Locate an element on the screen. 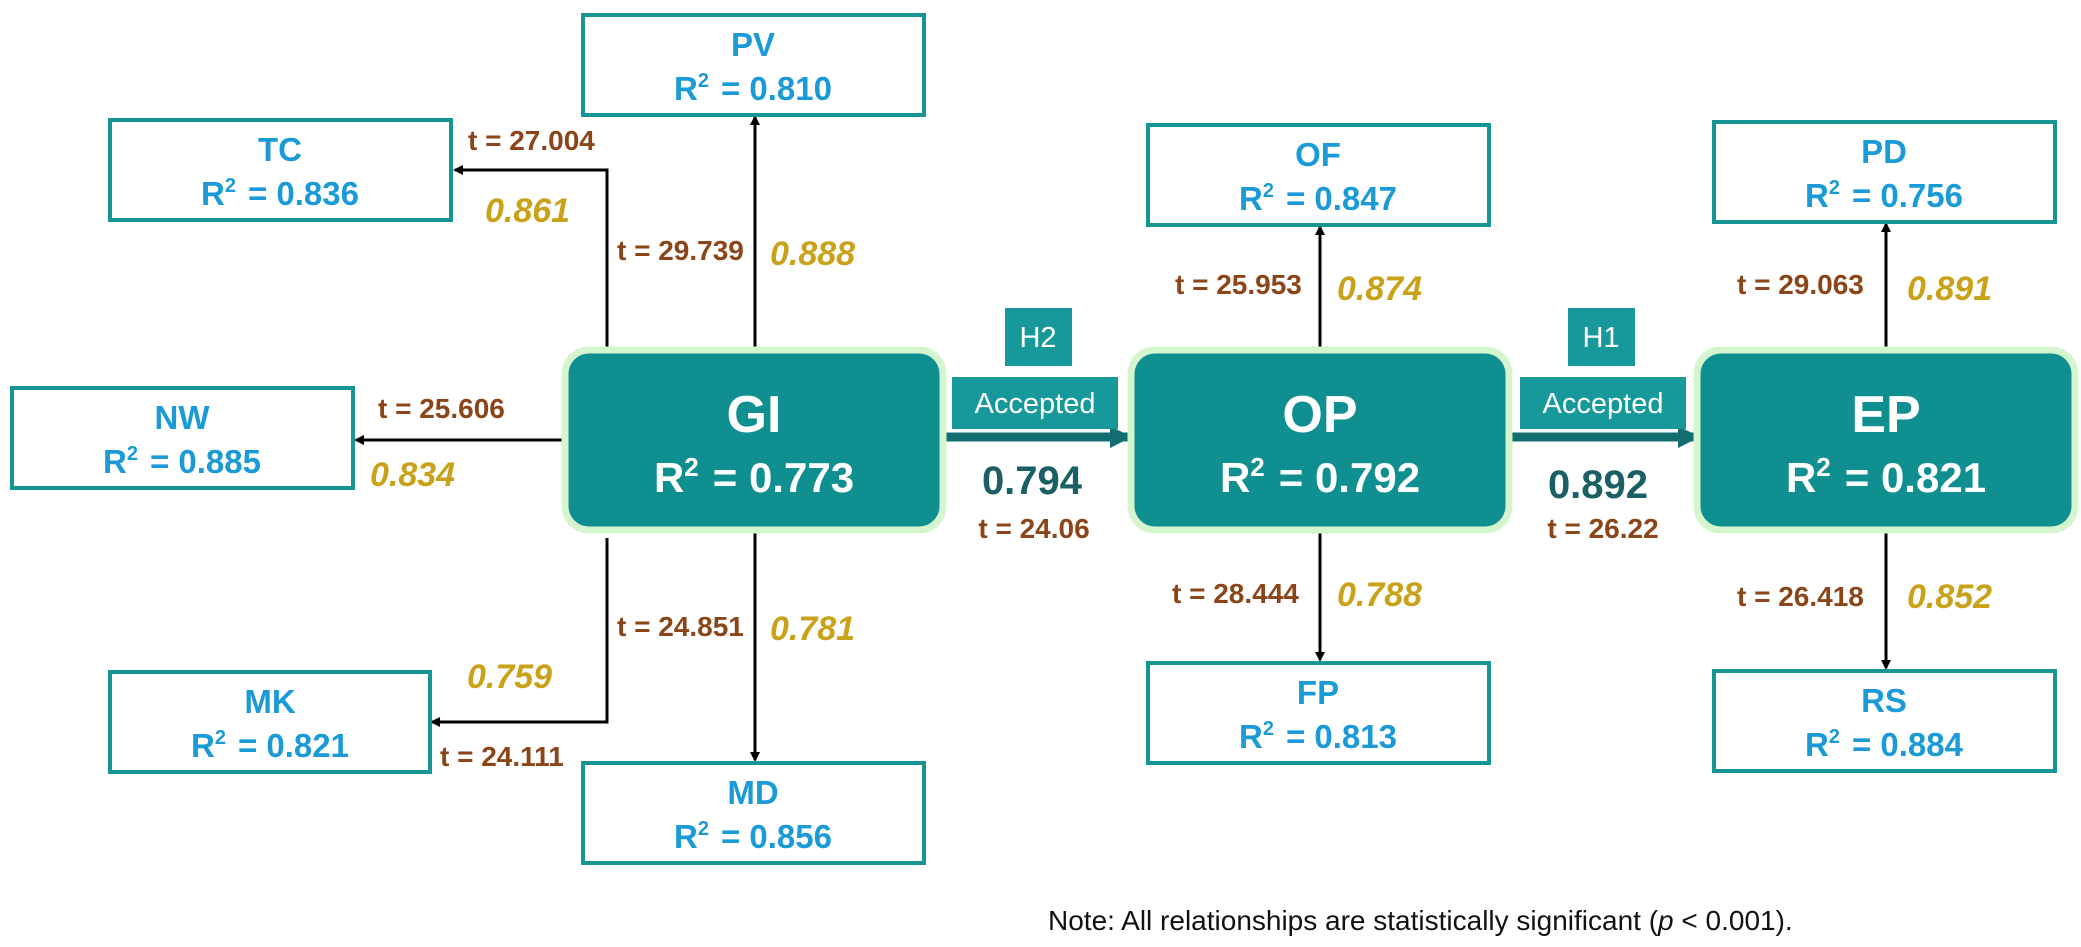  indicator-pd-r2: R2 = 0.756 is located at coordinates (1884, 195).